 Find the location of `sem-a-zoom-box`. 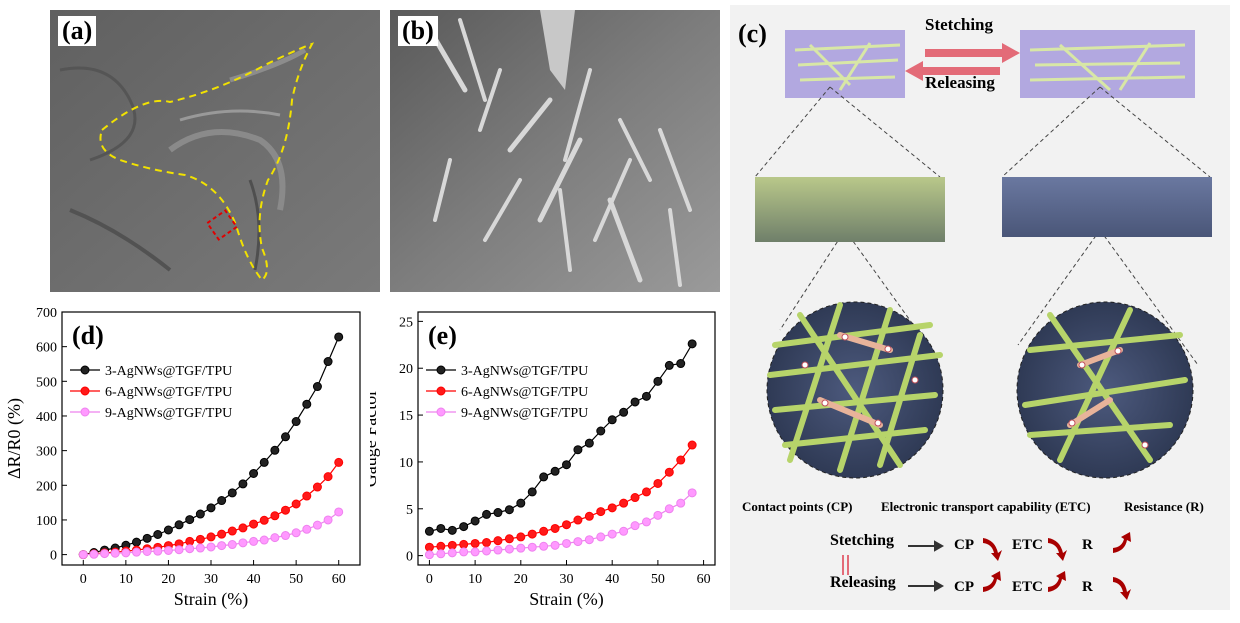

sem-a-zoom-box is located at coordinates (222, 225).